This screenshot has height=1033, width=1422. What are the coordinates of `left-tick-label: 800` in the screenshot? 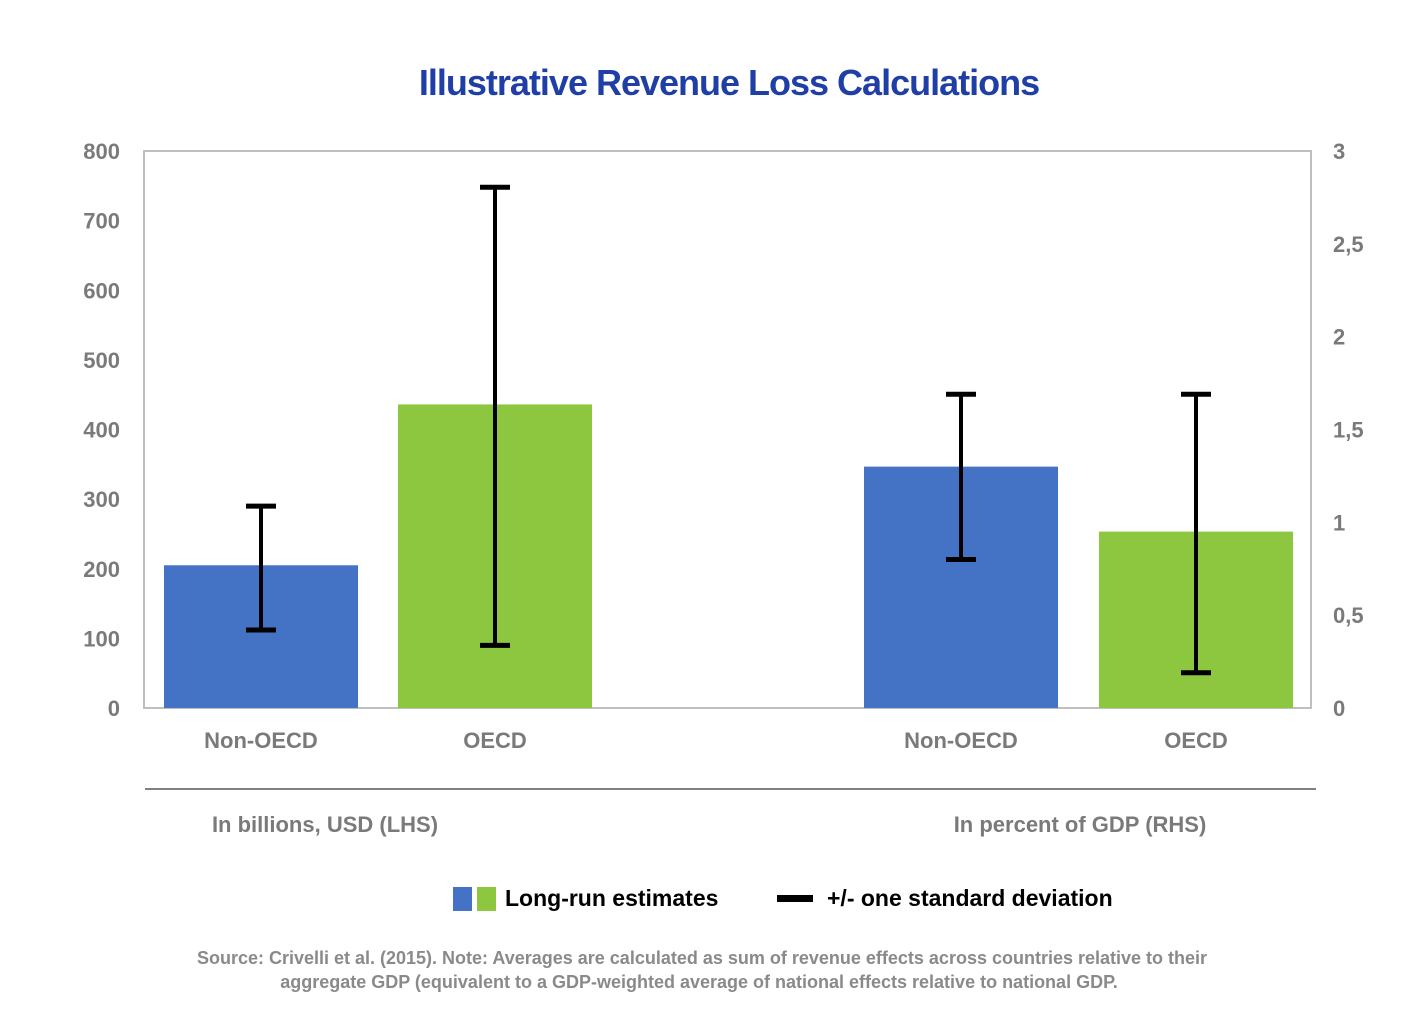 It's located at (101, 151).